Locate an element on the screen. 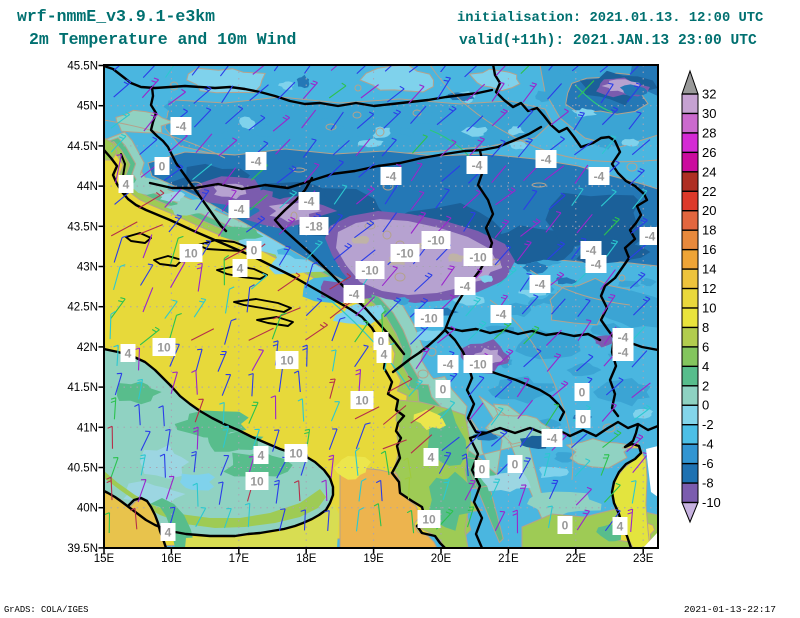 The height and width of the screenshot is (618, 800). svg-text: 44.5N is located at coordinates (82, 147).